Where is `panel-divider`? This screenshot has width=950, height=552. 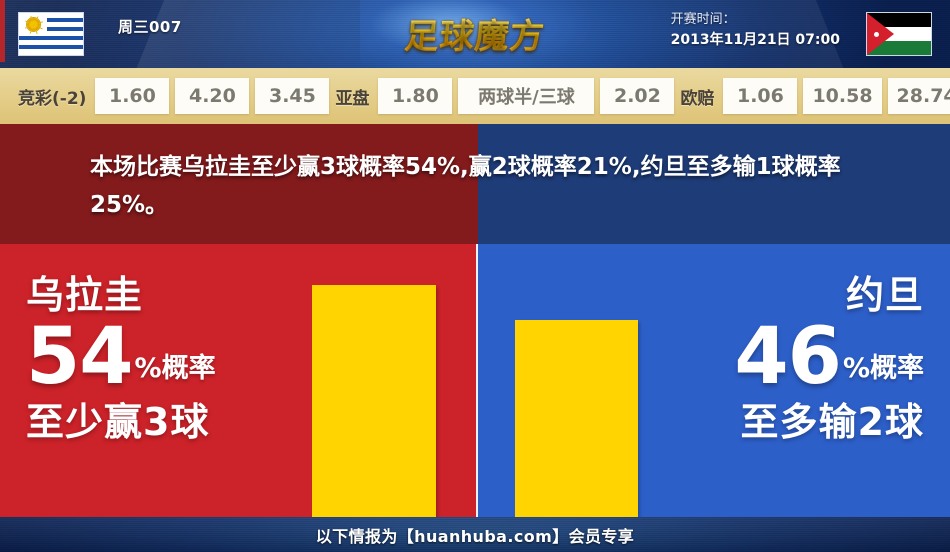 panel-divider is located at coordinates (477, 380).